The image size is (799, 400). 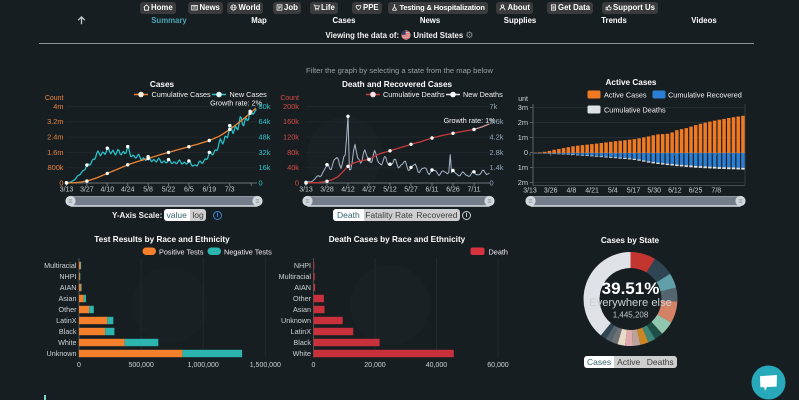 I want to click on svg-text: 64k, so click(x=265, y=121).